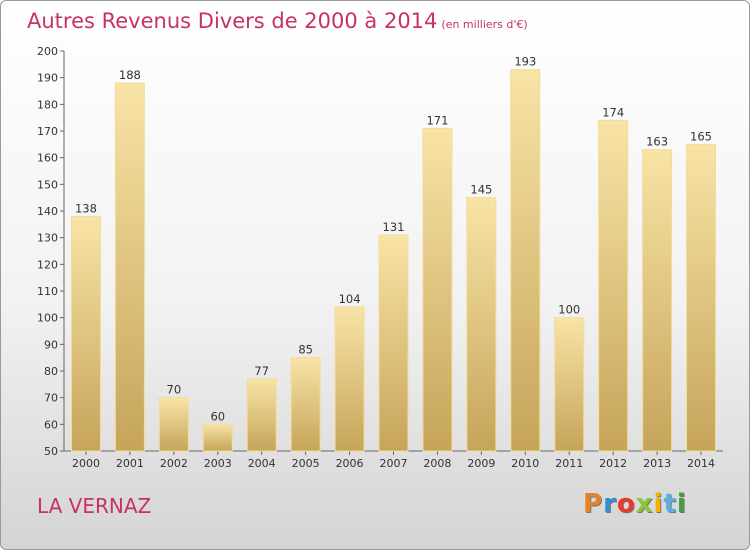 This screenshot has width=750, height=550. Describe the element at coordinates (130, 75) in the screenshot. I see `bar-value-label: 188` at that location.